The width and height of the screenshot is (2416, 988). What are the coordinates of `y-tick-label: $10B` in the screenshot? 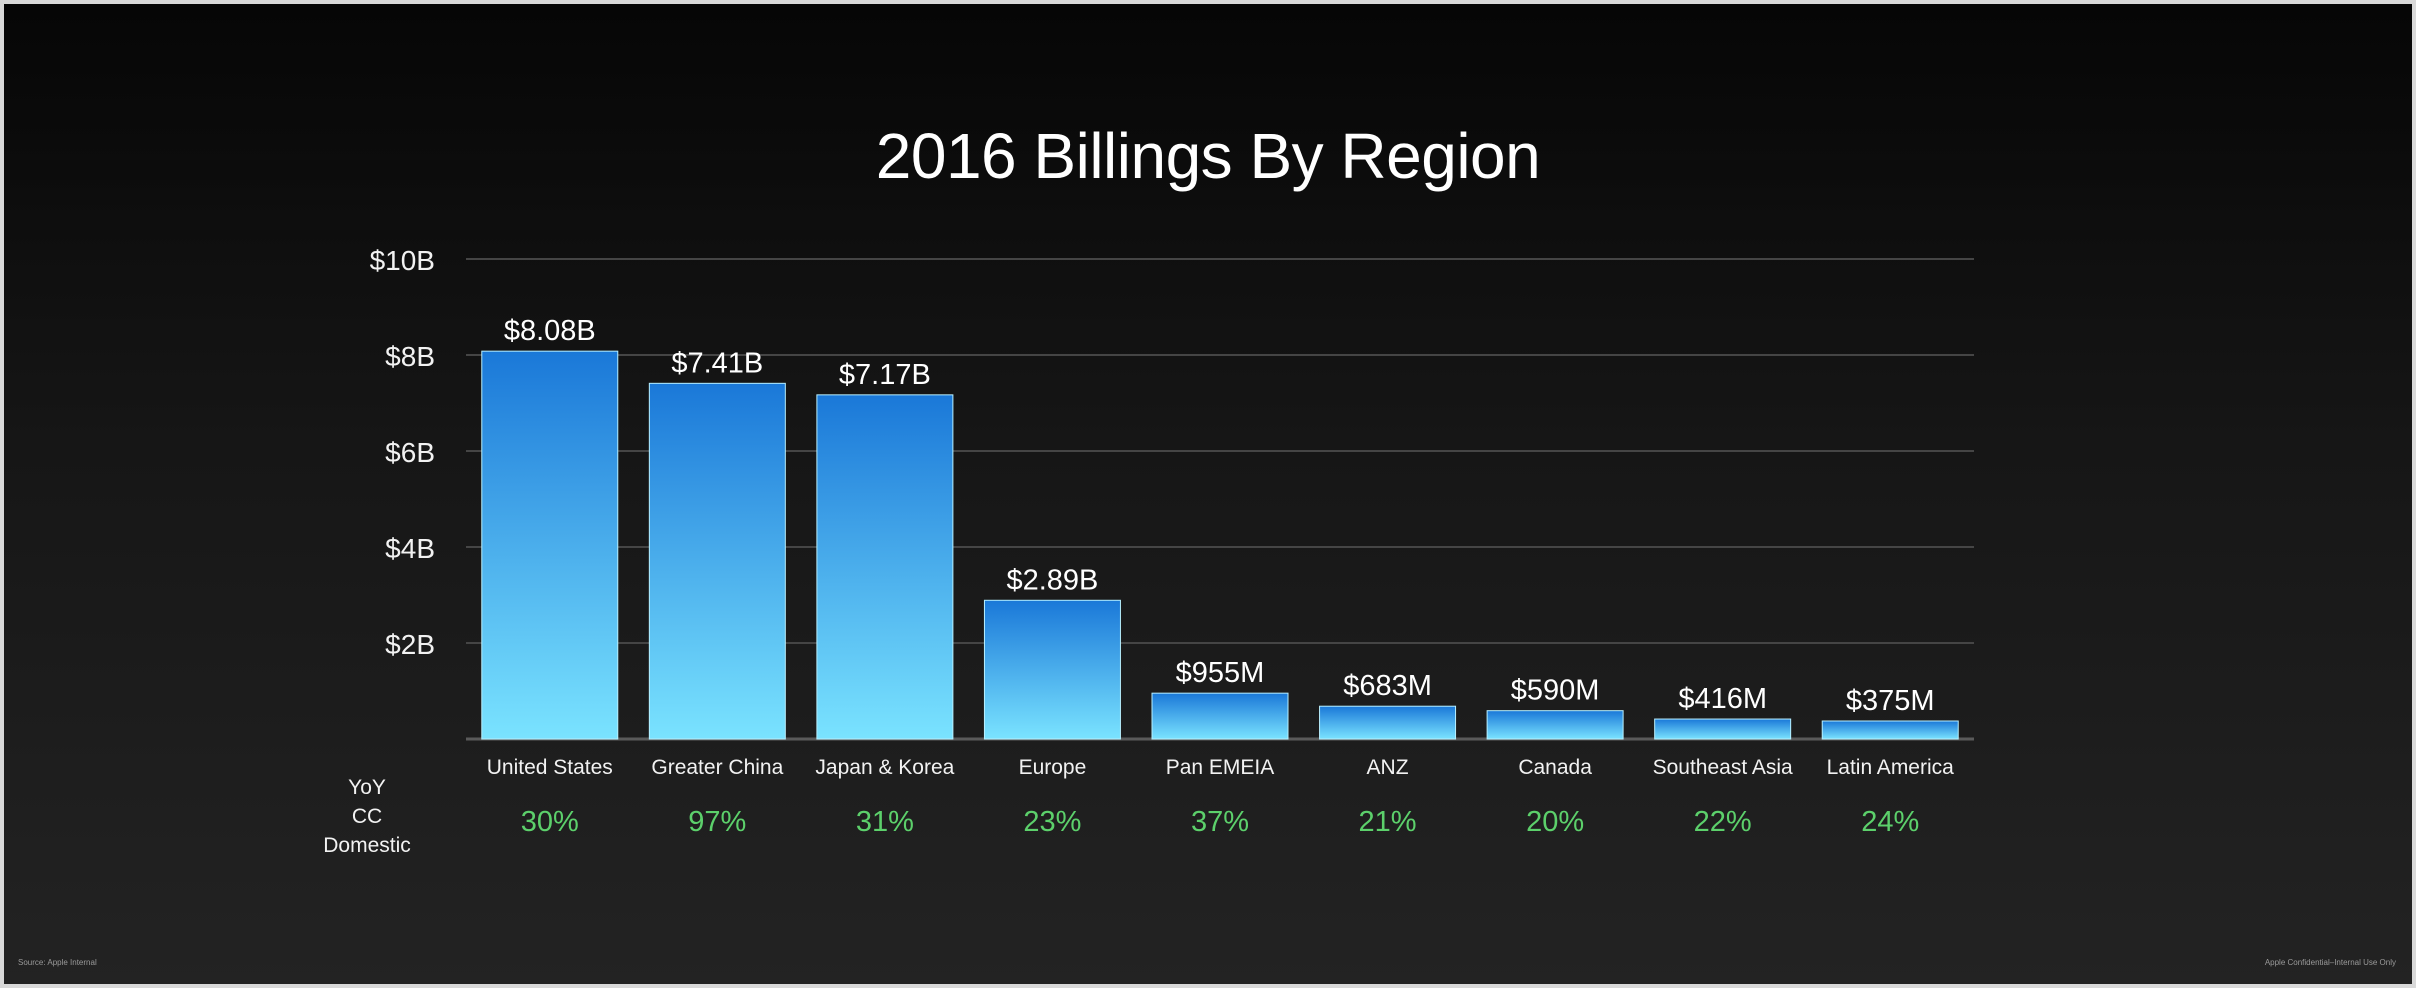 It's located at (402, 260).